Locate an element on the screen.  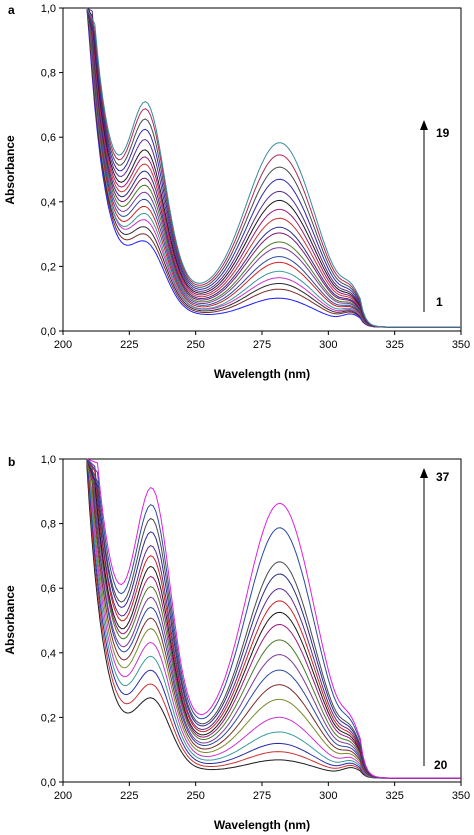
panel-b-letter: b is located at coordinates (11, 462).